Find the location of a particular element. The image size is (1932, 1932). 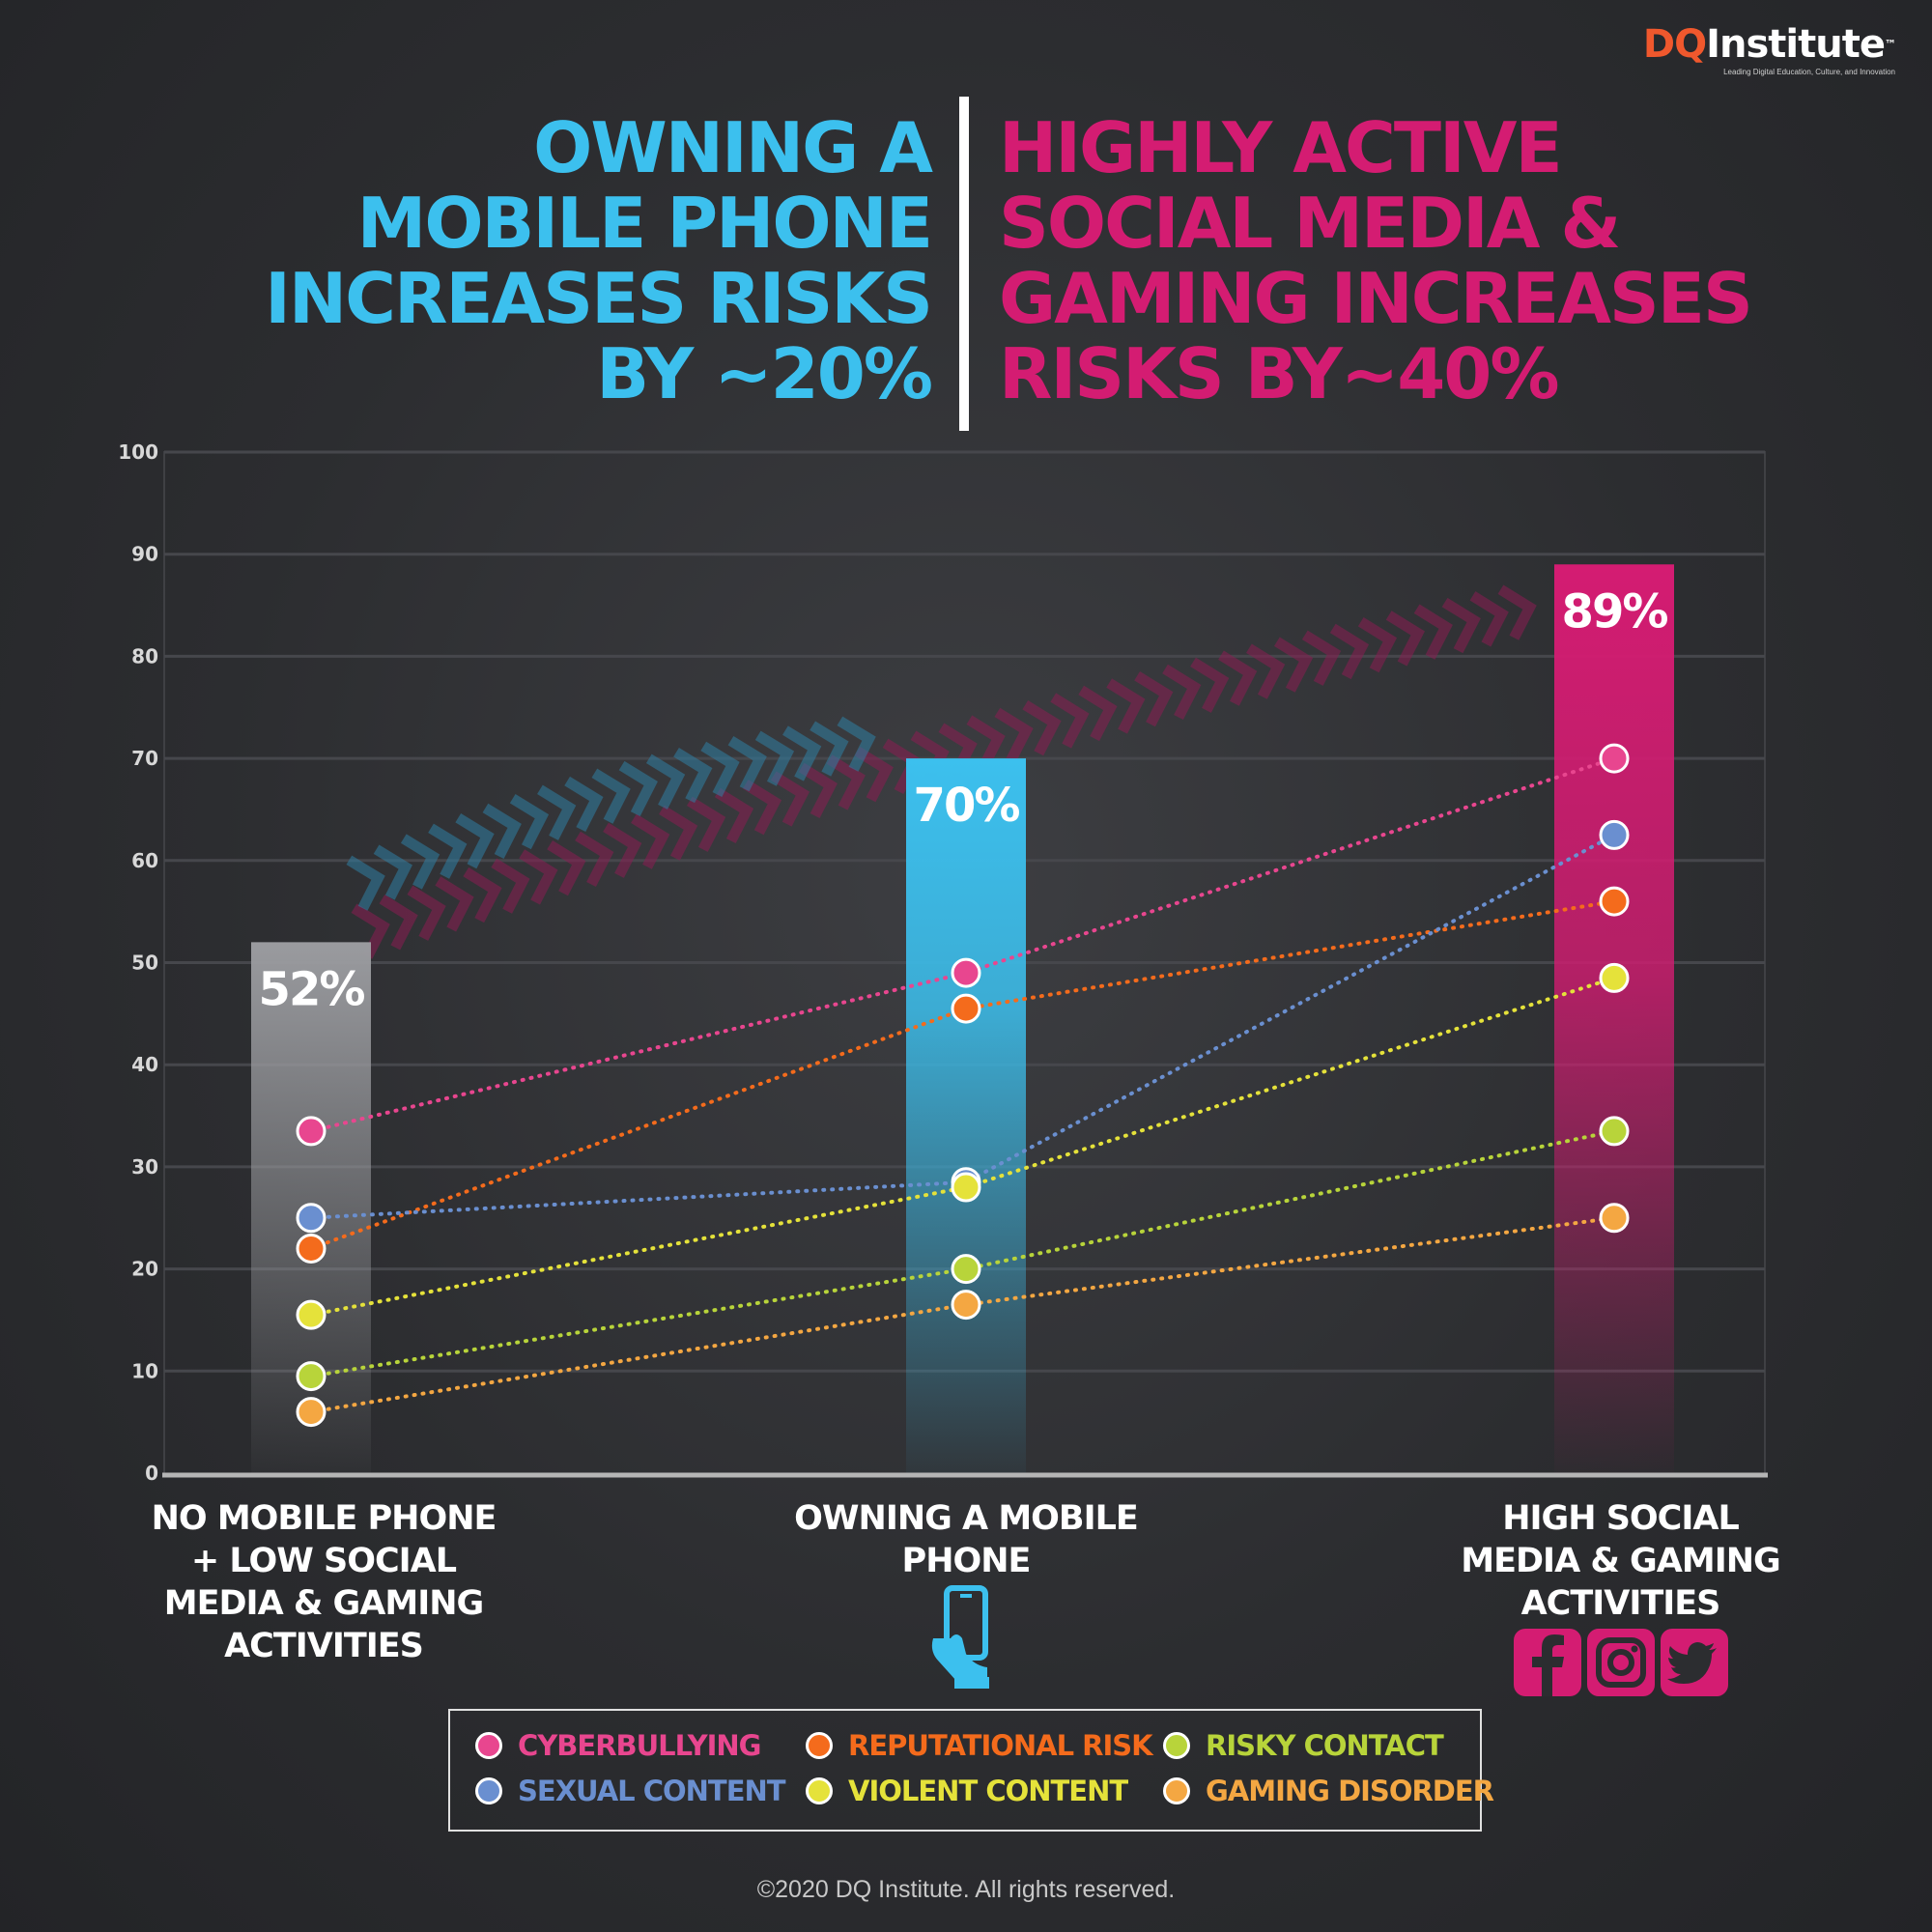

y-tick-label-90: 90 is located at coordinates (144, 554).